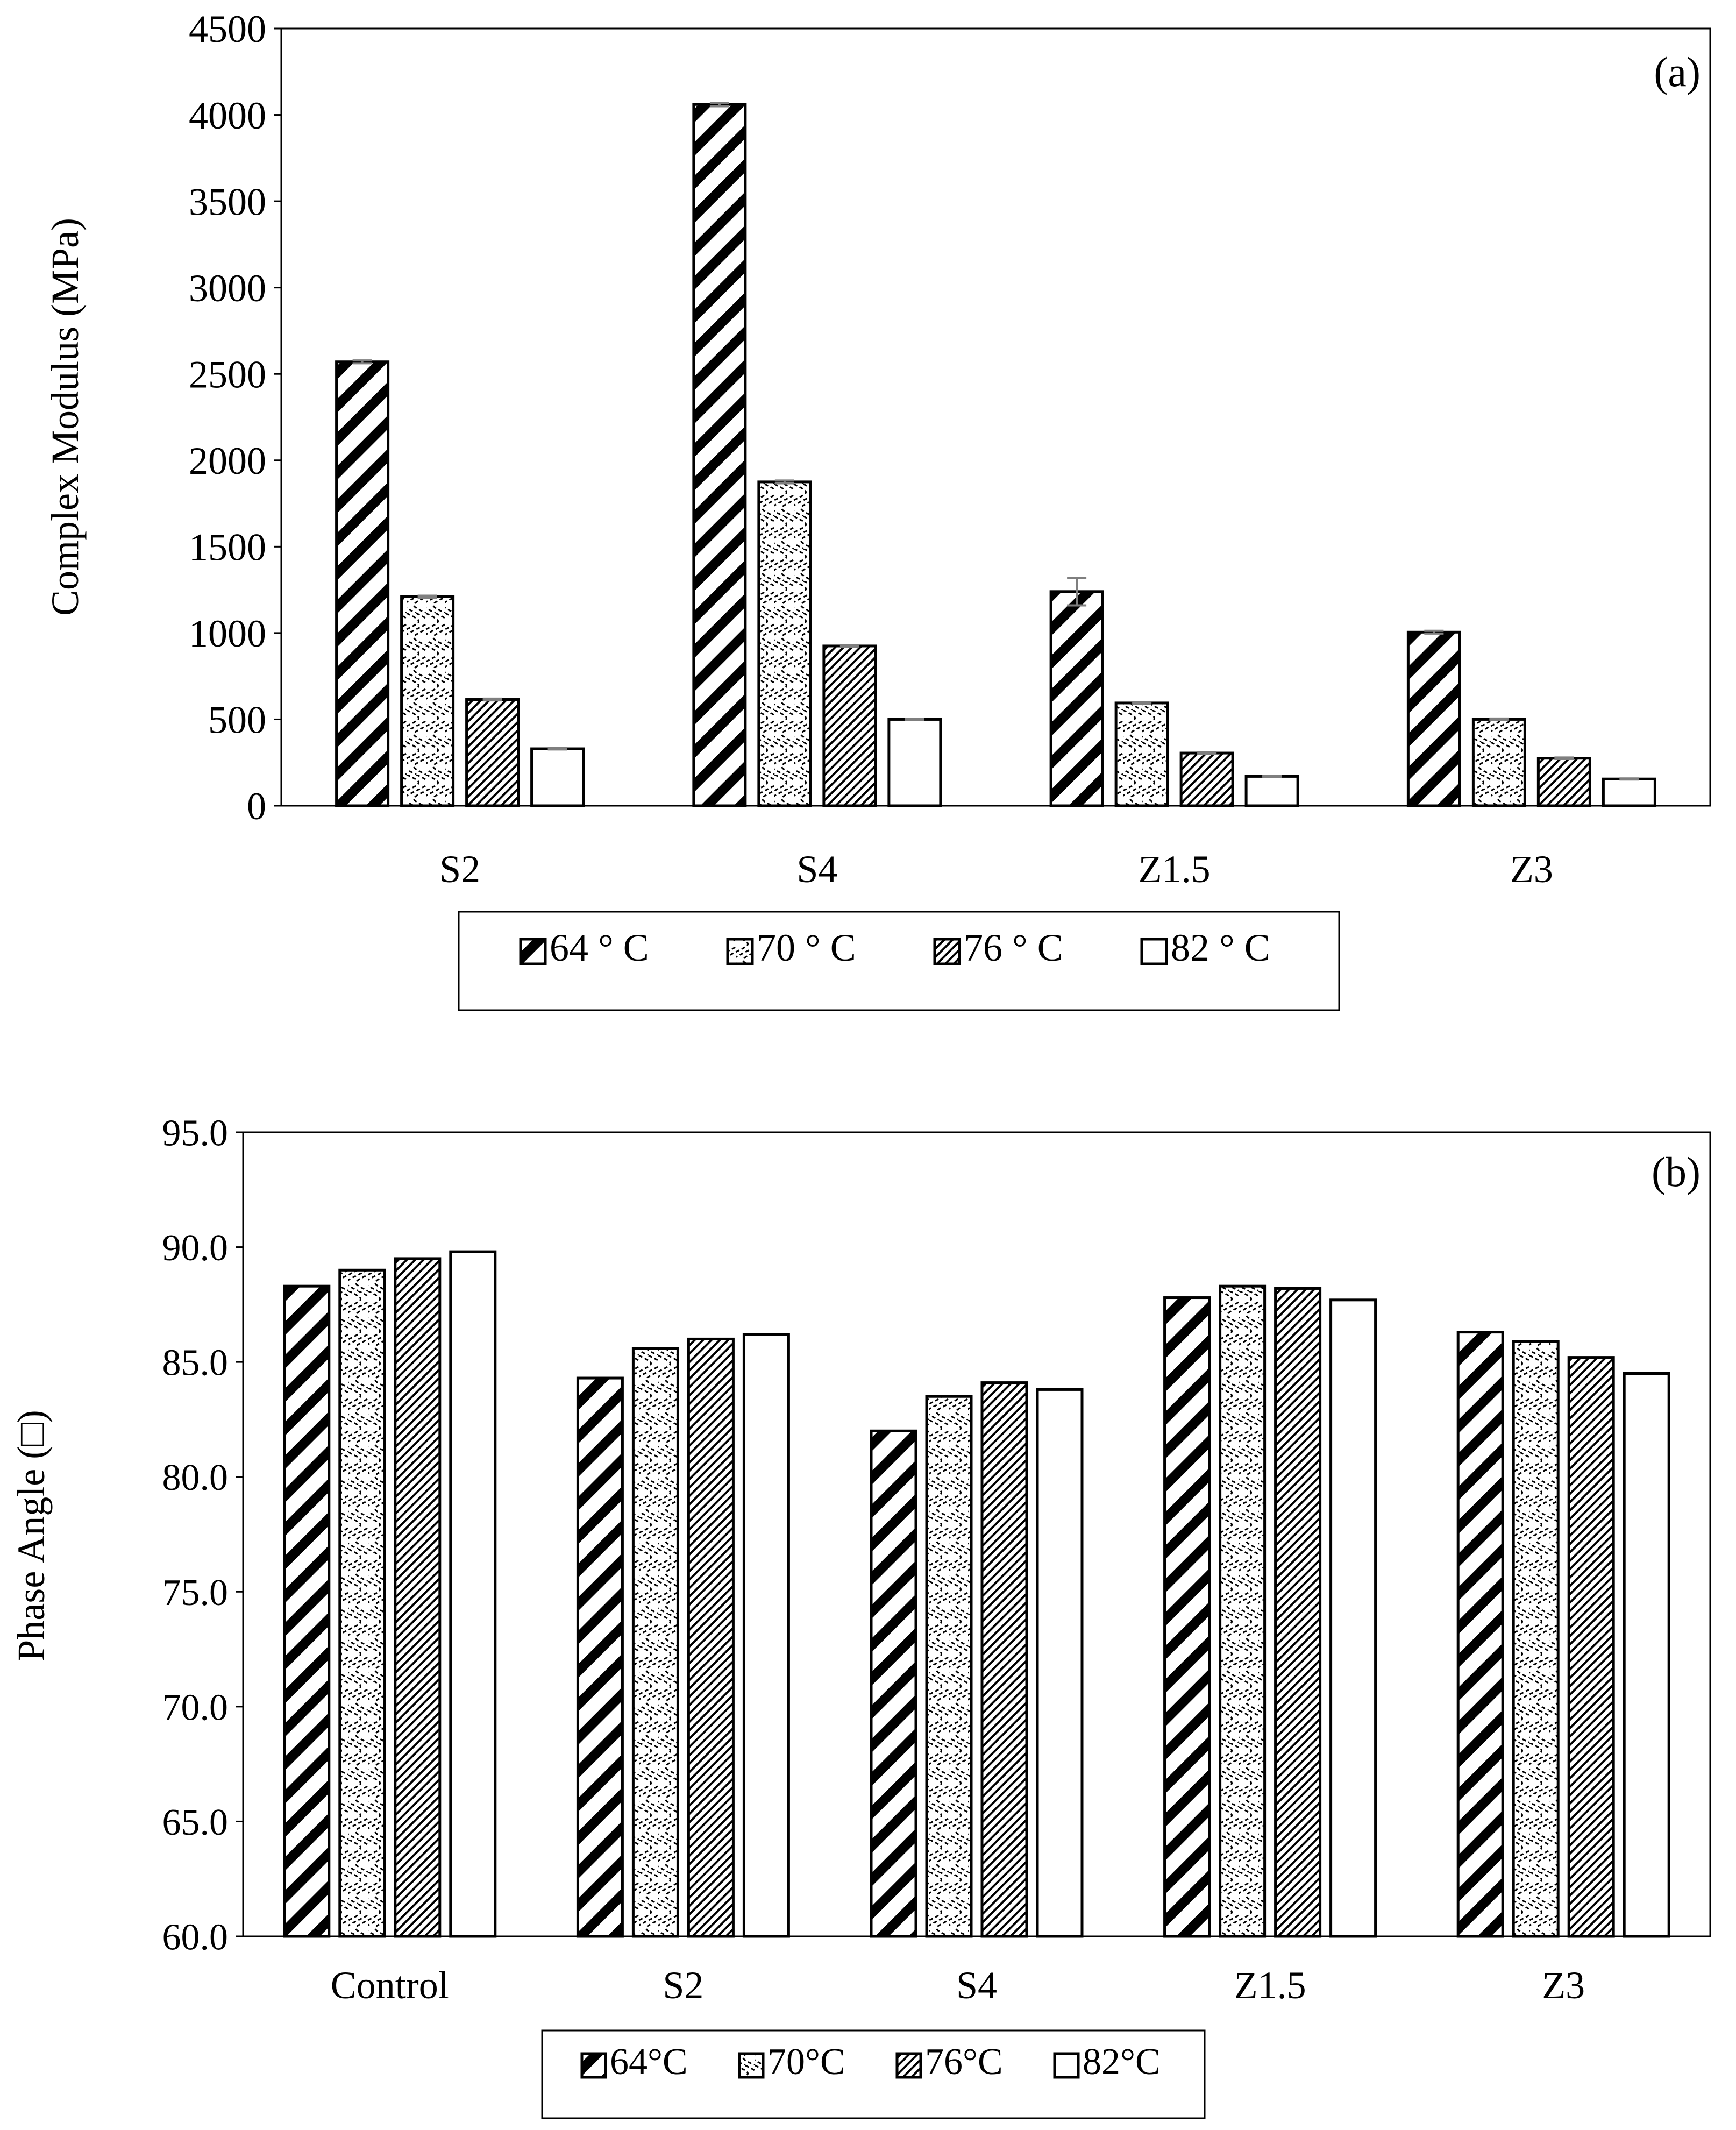  What do you see at coordinates (227, 115) in the screenshot?
I see `y-axis-tick-label: 4000` at bounding box center [227, 115].